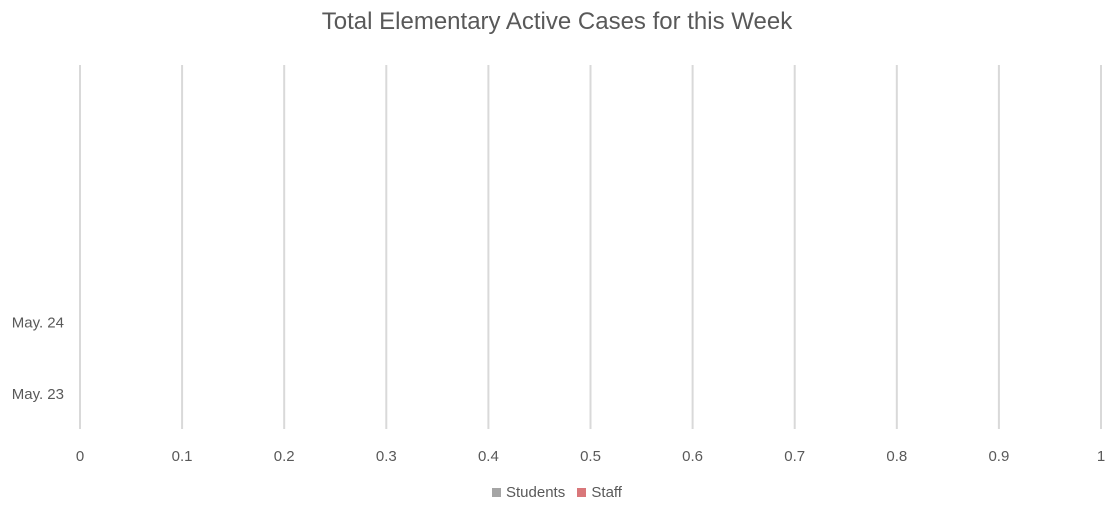  I want to click on x-tick-label: 0.5, so click(590, 456).